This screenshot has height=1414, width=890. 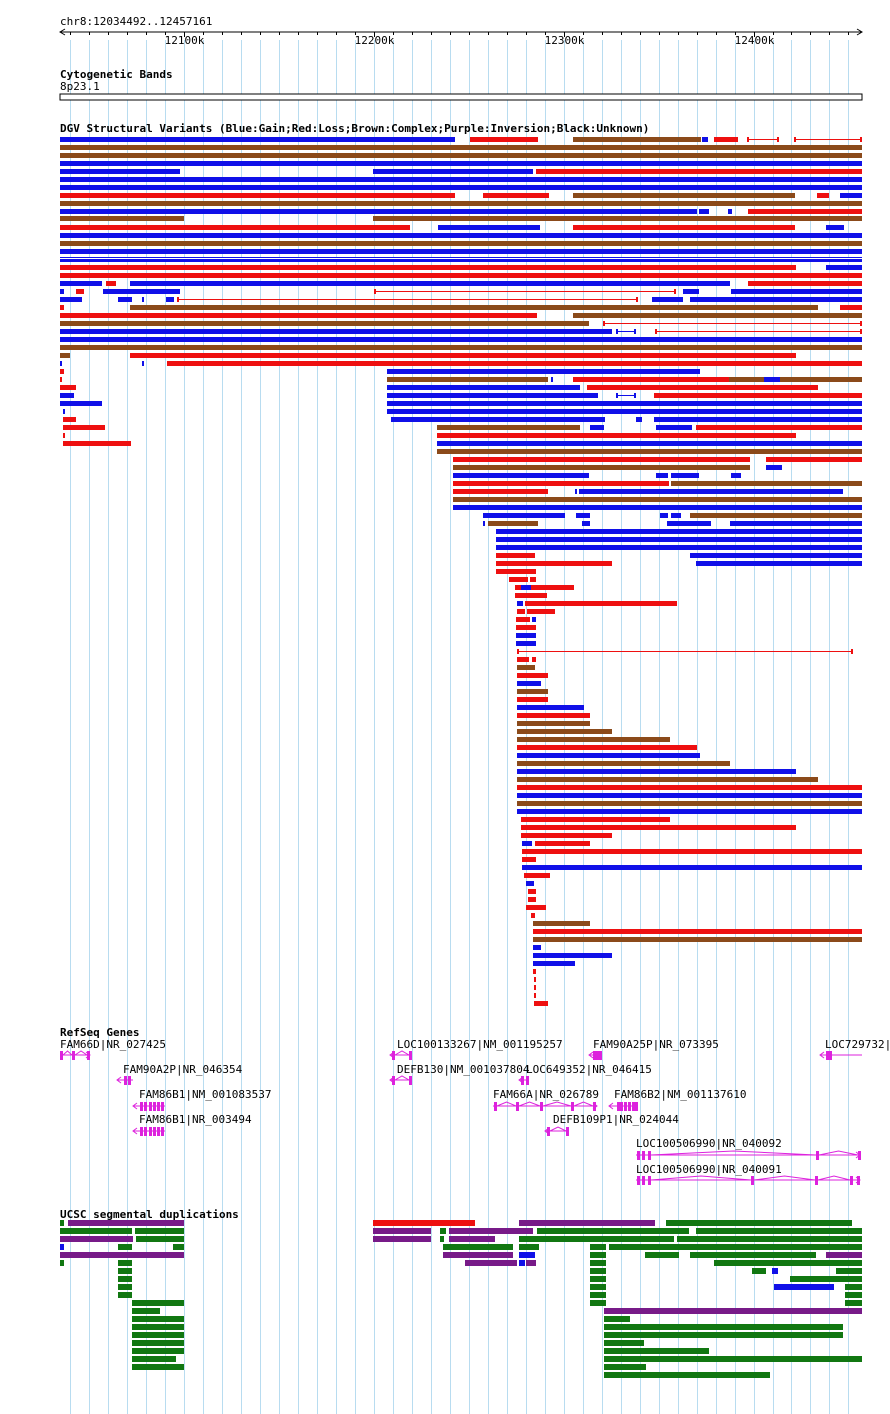 I want to click on cytoband-track: Cytogenetic Bands 8p23.1, so click(x=461, y=84).